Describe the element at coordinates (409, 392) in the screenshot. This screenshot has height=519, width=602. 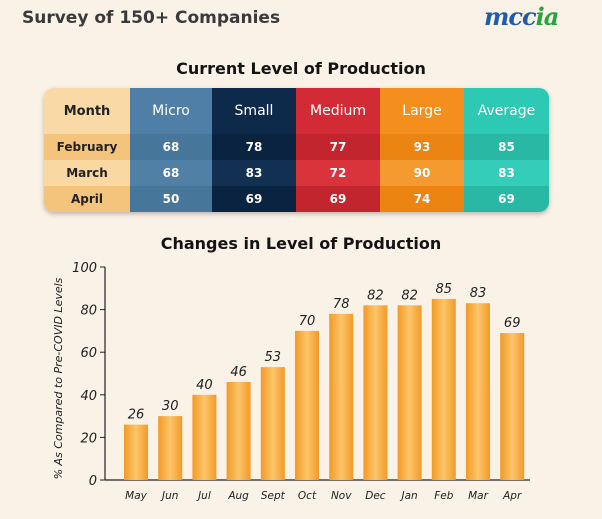
I see `bar-jan` at that location.